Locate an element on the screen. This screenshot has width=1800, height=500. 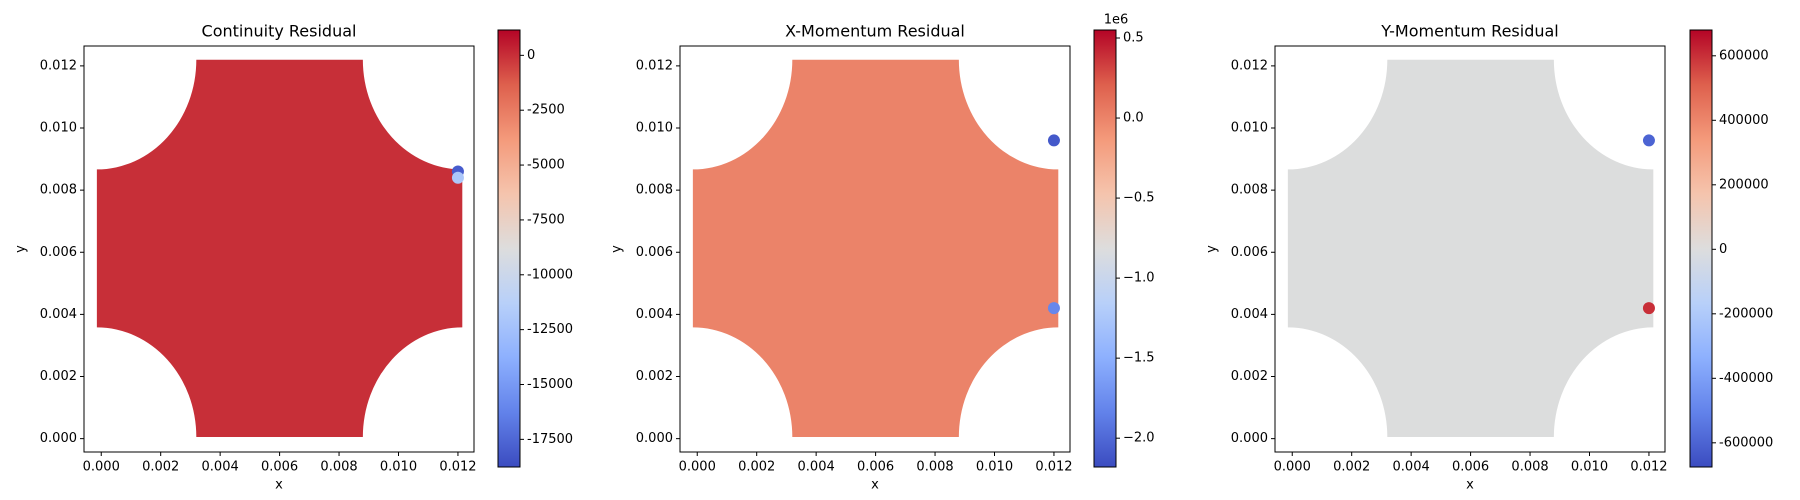
colorbar-tick-label: -15000 is located at coordinates (550, 384).